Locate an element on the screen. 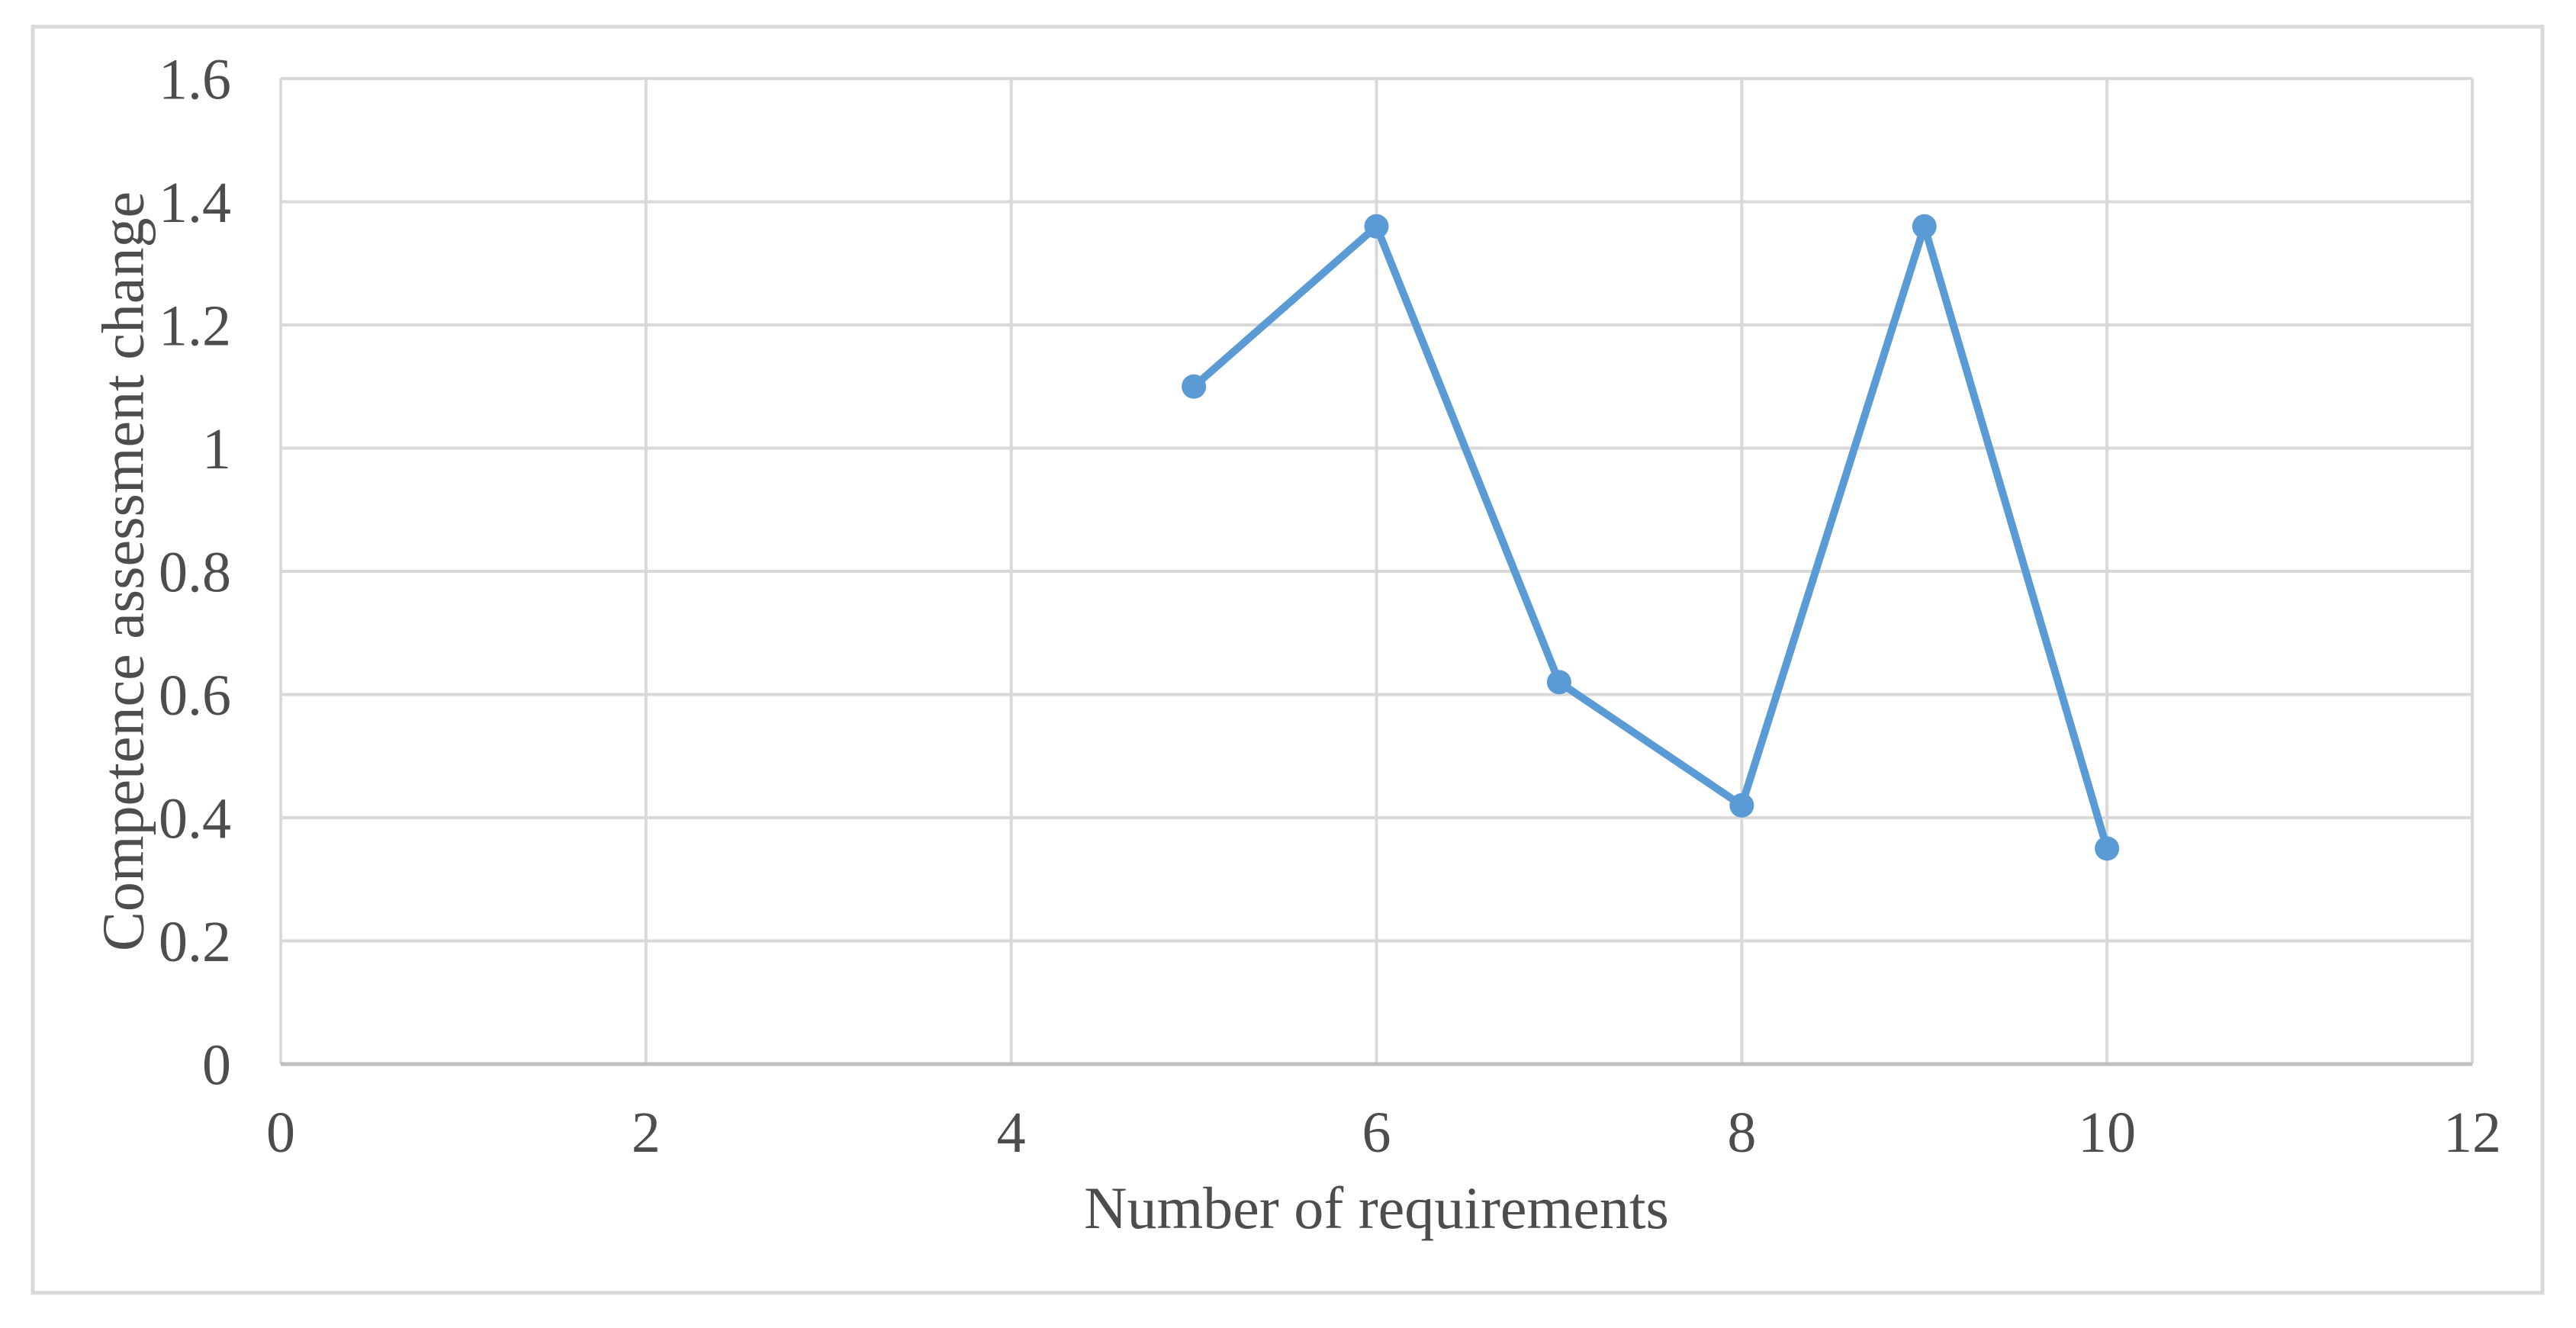 The image size is (2576, 1328). x-tick-label: 4 is located at coordinates (1012, 1133).